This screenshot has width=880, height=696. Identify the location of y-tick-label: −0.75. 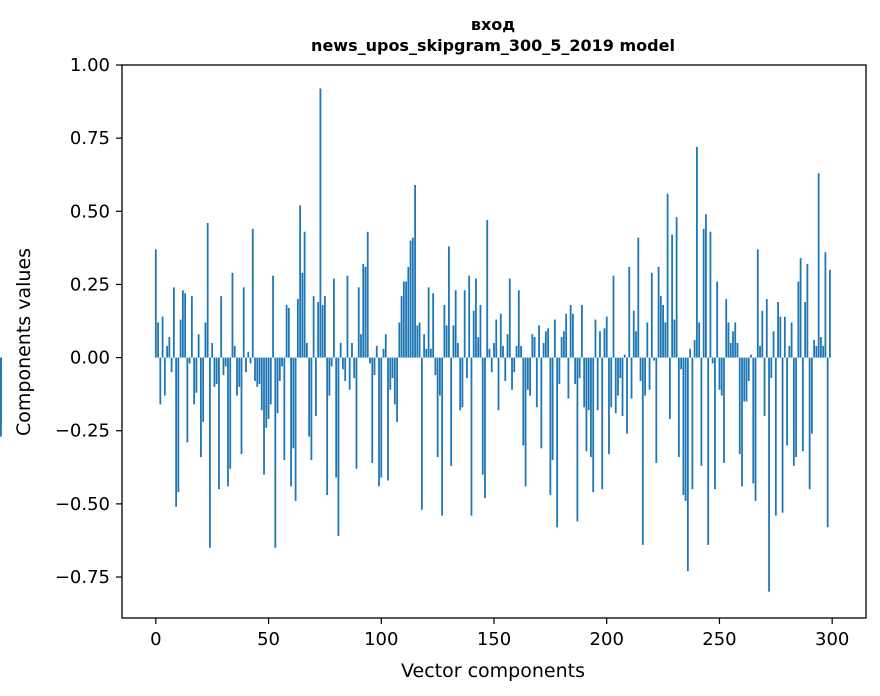
(82, 577).